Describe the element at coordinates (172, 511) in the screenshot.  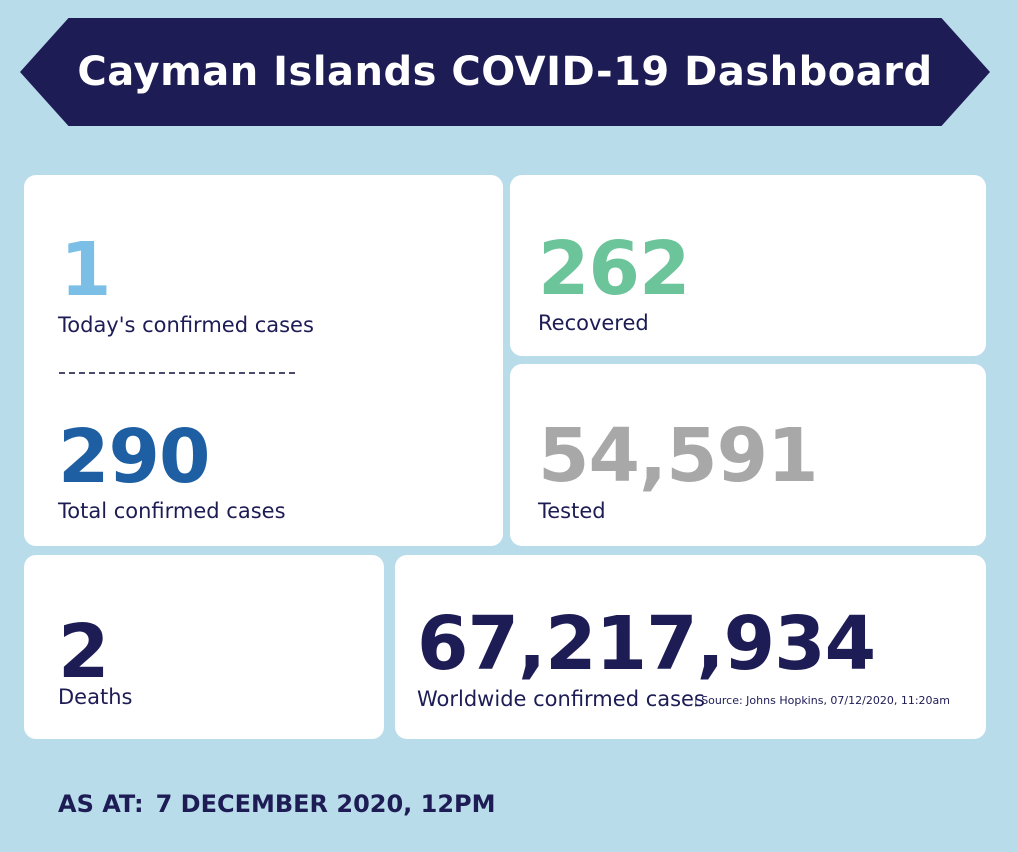
I see `total-confirmed-label: Total confirmed cases` at that location.